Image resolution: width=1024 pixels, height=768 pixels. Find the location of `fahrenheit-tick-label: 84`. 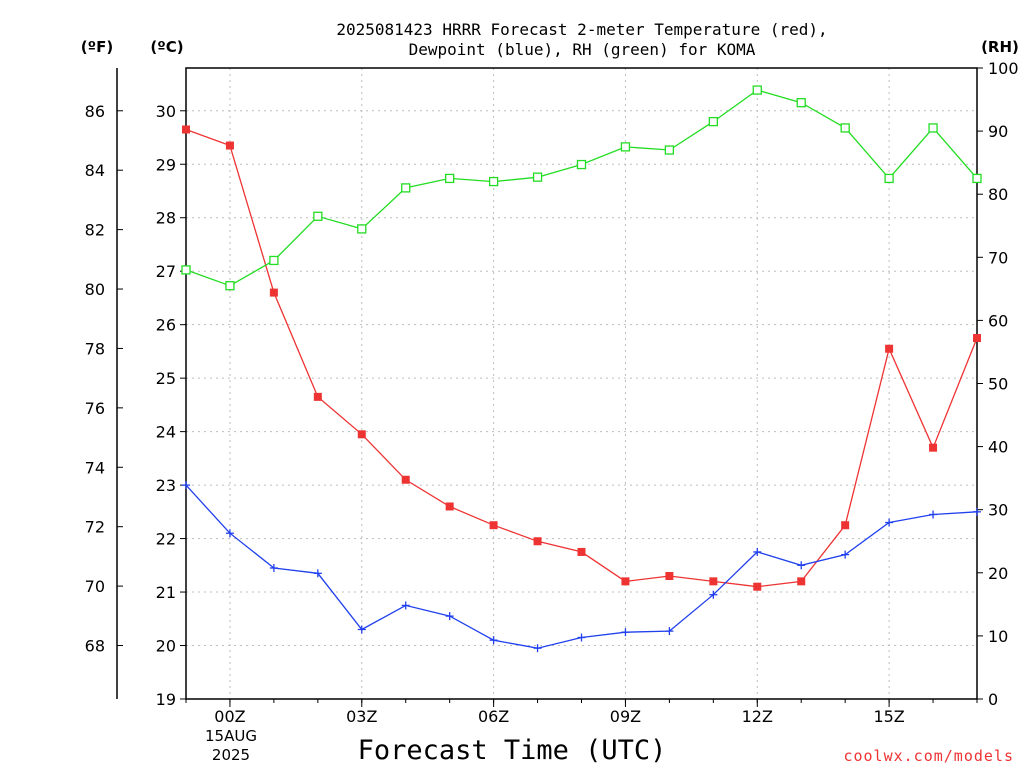

fahrenheit-tick-label: 84 is located at coordinates (95, 170).